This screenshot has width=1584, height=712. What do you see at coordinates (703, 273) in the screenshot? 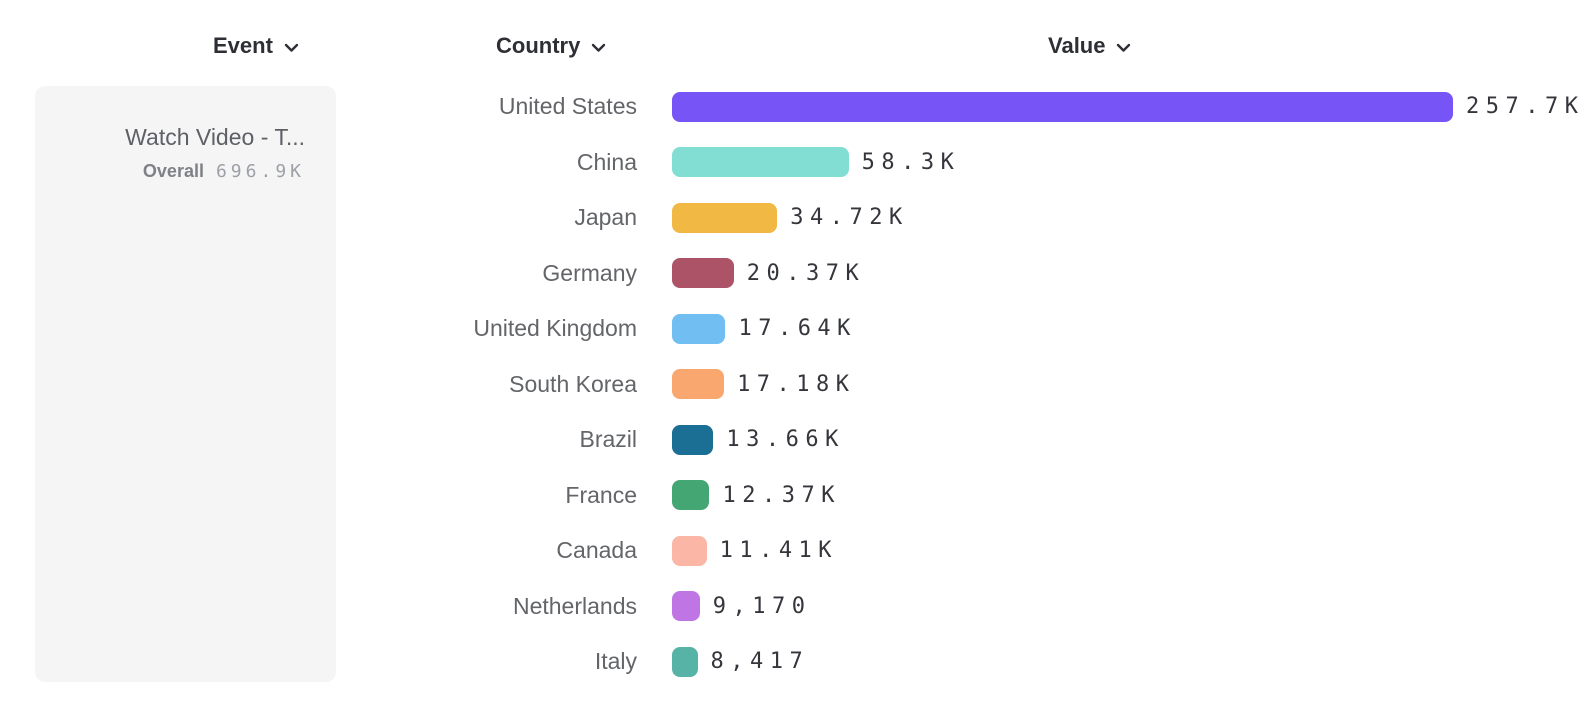
I see `value-bar-germany` at bounding box center [703, 273].